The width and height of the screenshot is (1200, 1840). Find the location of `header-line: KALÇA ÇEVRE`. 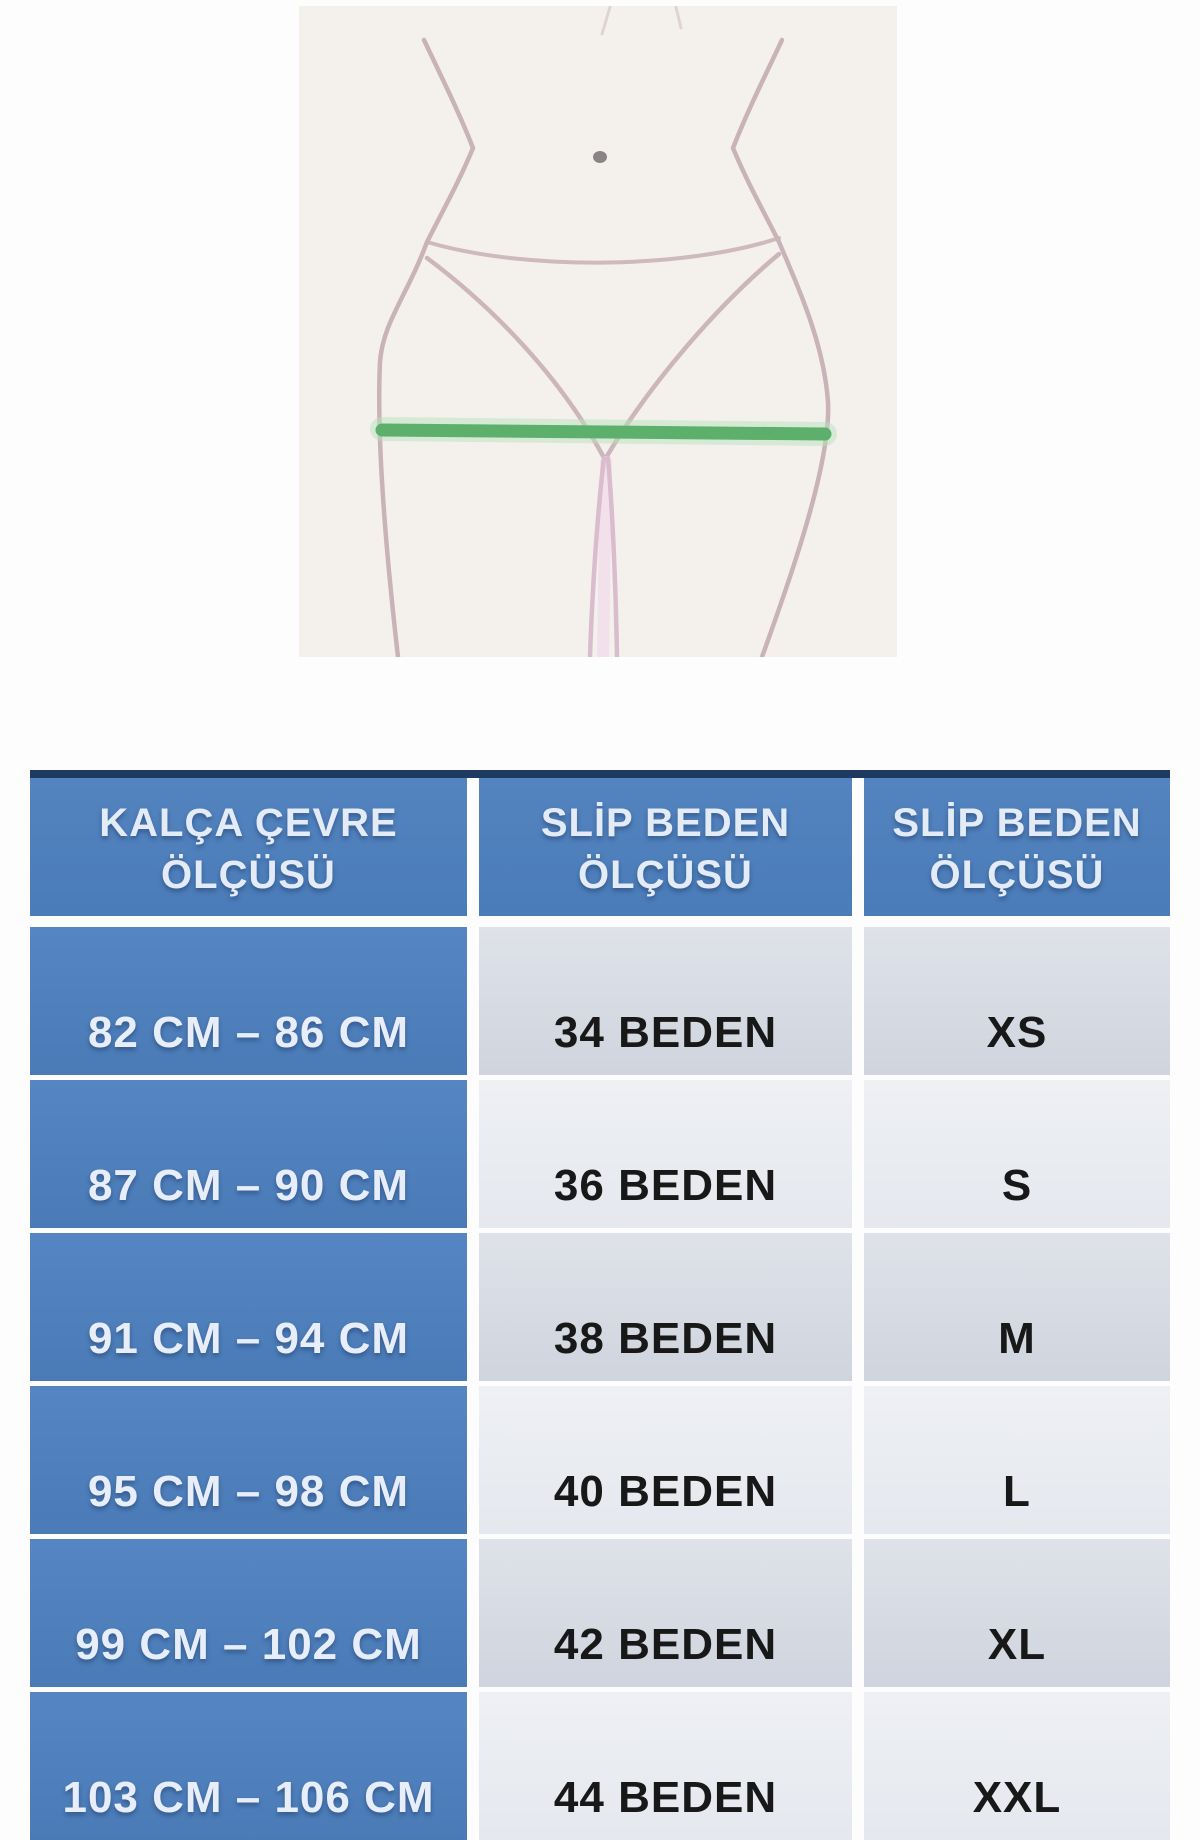

header-line: KALÇA ÇEVRE is located at coordinates (248, 823).